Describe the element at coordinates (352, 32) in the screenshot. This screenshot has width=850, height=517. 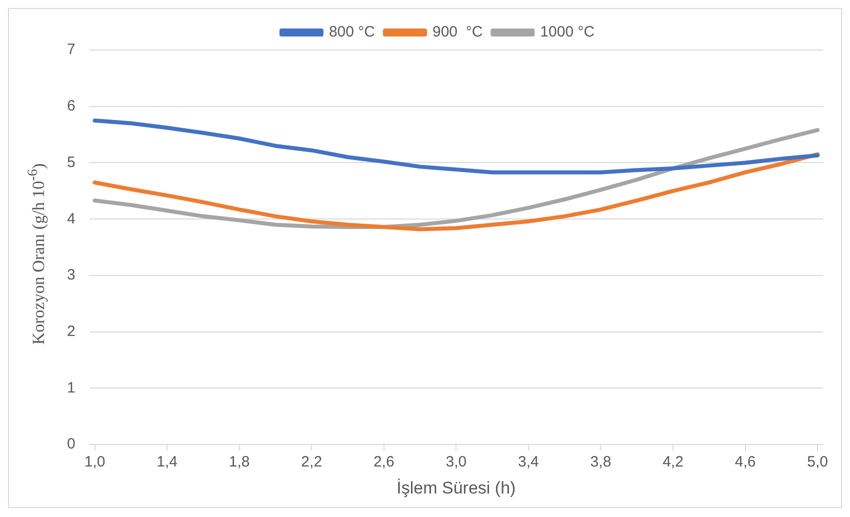
I see `legend-label: 800 °C` at that location.